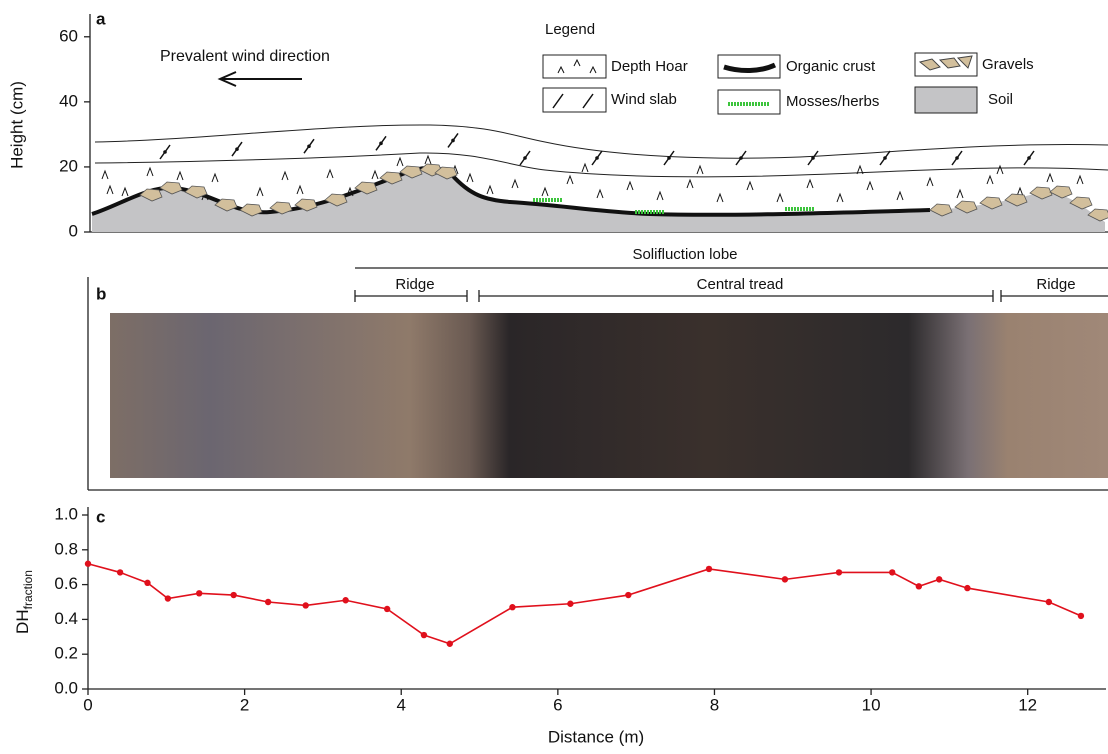 Image resolution: width=1108 pixels, height=754 pixels. Describe the element at coordinates (414, 284) in the screenshot. I see `annotation: Ridge` at that location.